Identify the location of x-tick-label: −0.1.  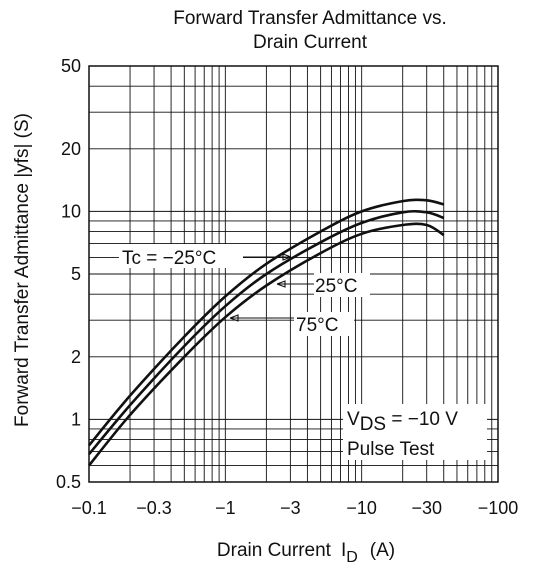
(89, 508).